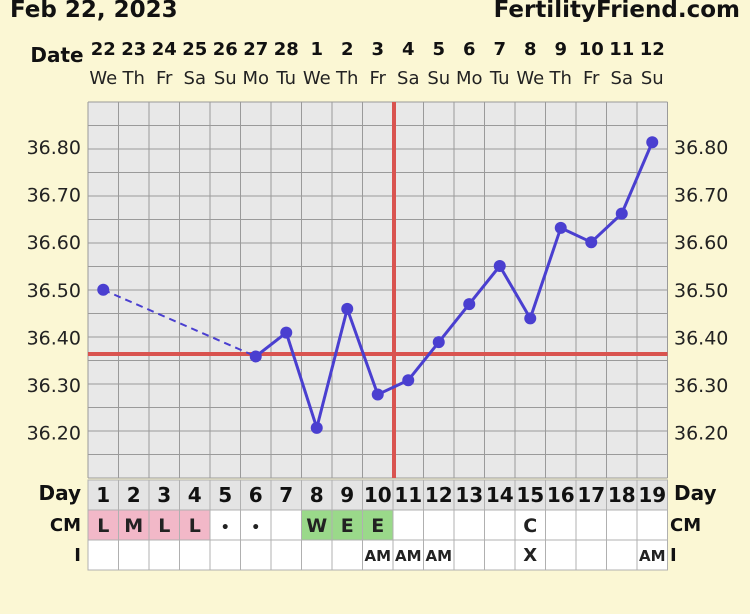  Describe the element at coordinates (701, 243) in the screenshot. I see `y-tick-right: 36.60` at that location.